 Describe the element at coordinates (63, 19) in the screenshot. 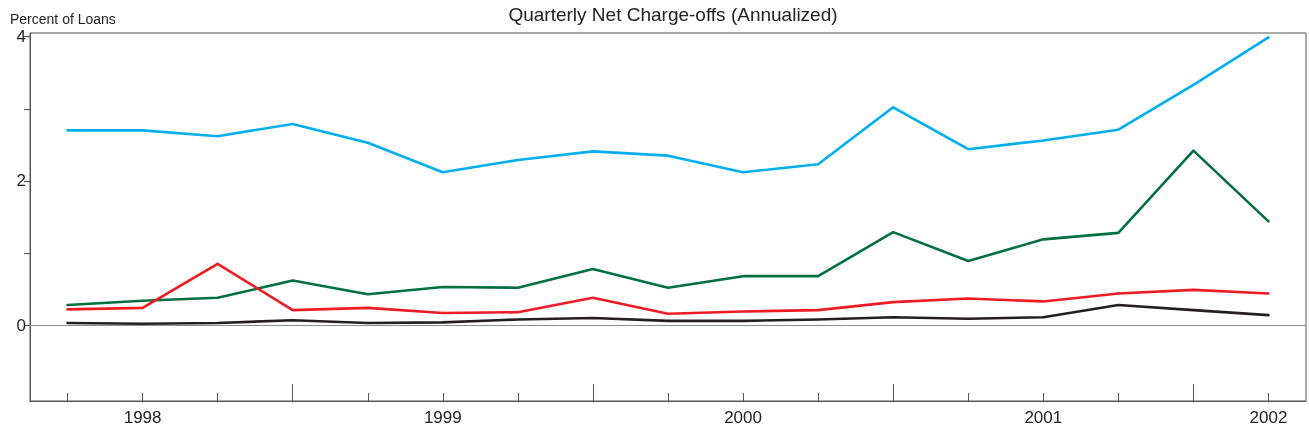

I see `y-axis-title: Percent of Loans` at that location.